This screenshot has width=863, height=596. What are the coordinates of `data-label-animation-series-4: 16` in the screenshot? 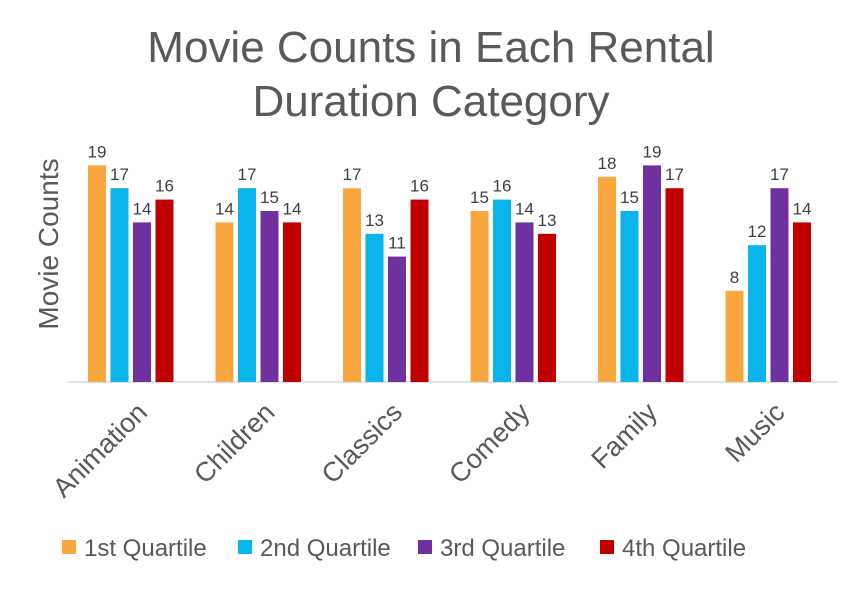 It's located at (164, 186).